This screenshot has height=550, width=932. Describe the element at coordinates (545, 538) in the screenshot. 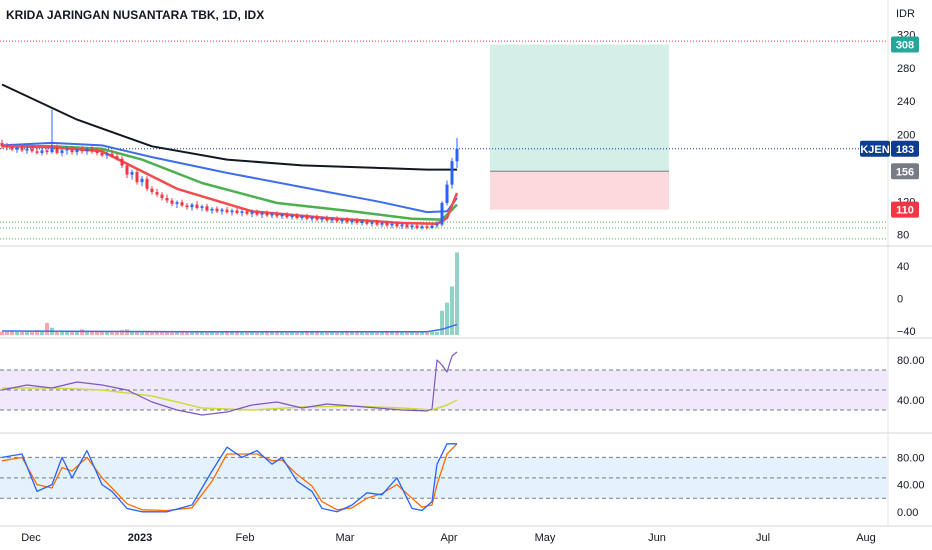

I see `time-tick-label: May` at that location.